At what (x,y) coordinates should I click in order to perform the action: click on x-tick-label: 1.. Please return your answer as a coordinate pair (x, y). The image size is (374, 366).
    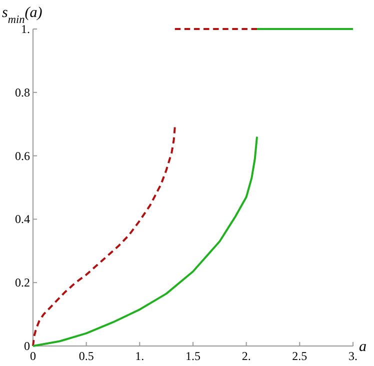
    Looking at the image, I should click on (139, 356).